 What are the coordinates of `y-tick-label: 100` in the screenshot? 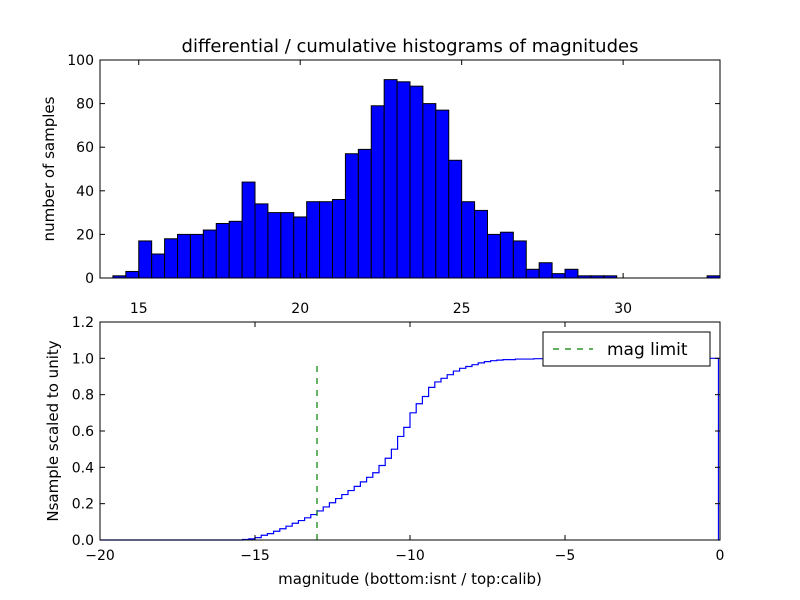 It's located at (80, 61).